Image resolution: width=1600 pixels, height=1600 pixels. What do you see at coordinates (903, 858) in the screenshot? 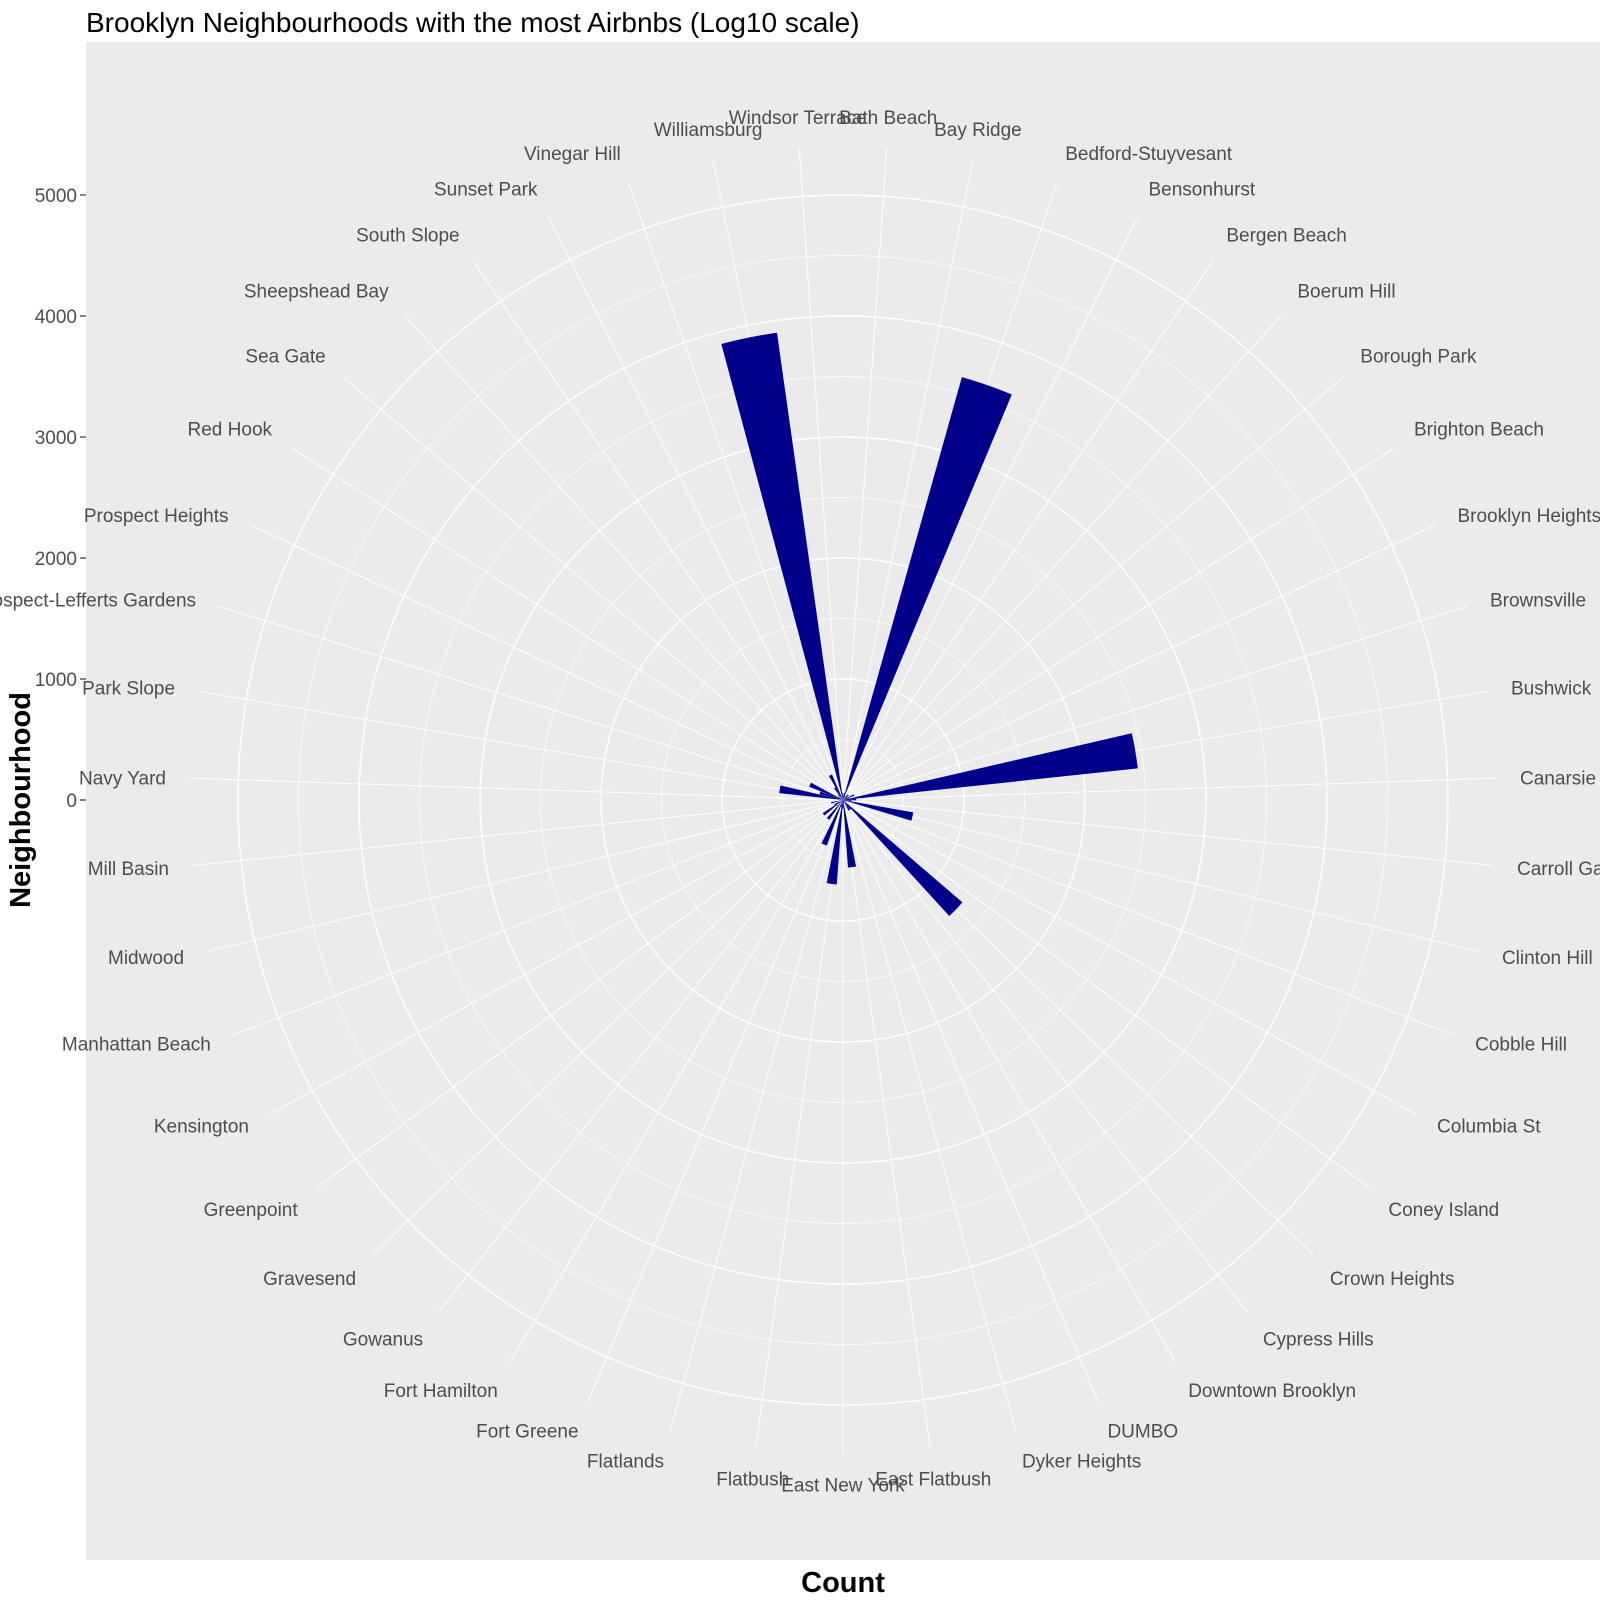
I see `bar-crown-heights` at bounding box center [903, 858].